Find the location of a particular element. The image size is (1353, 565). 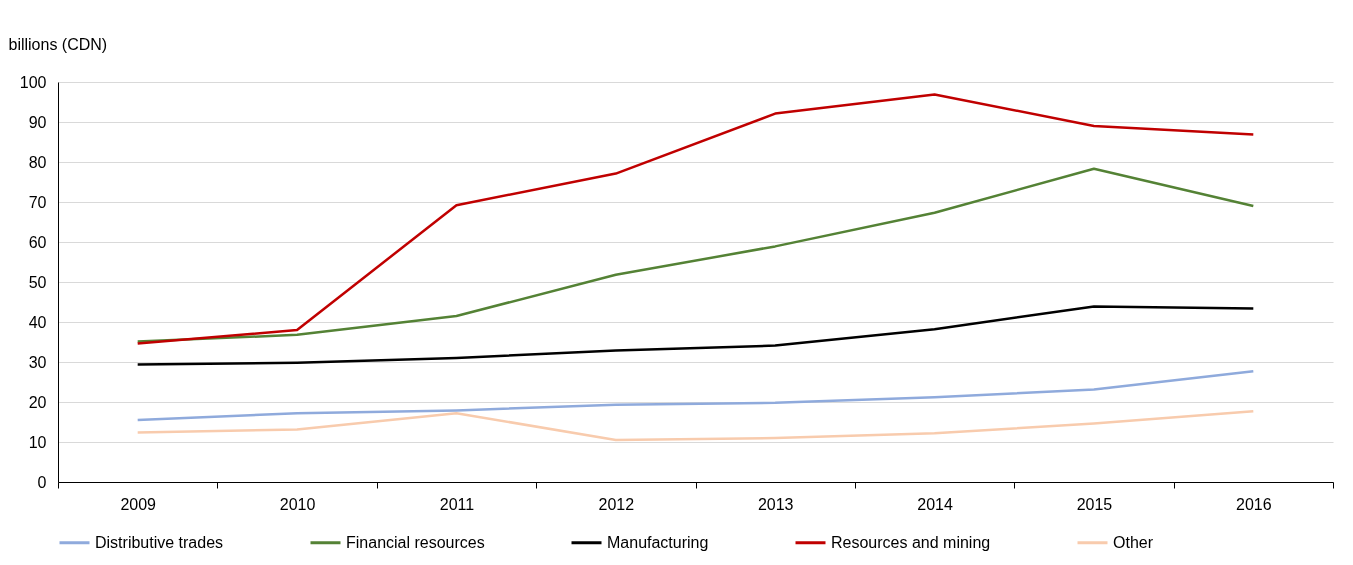

x-tick-label: 2011 is located at coordinates (457, 504).